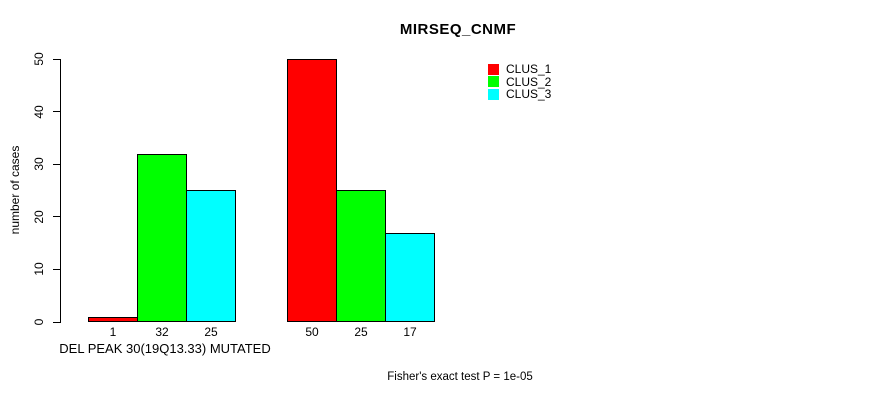 The image size is (890, 400). I want to click on chart-title: MIRSEQ_CNMF, so click(458, 29).